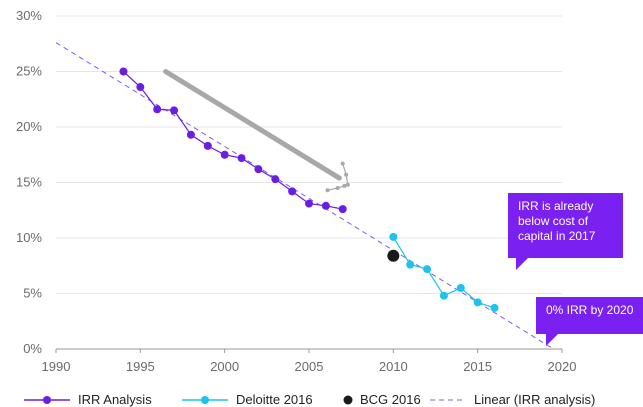 The height and width of the screenshot is (407, 643). What do you see at coordinates (553, 221) in the screenshot?
I see `callout-cost-of-capital-text: below cost of` at bounding box center [553, 221].